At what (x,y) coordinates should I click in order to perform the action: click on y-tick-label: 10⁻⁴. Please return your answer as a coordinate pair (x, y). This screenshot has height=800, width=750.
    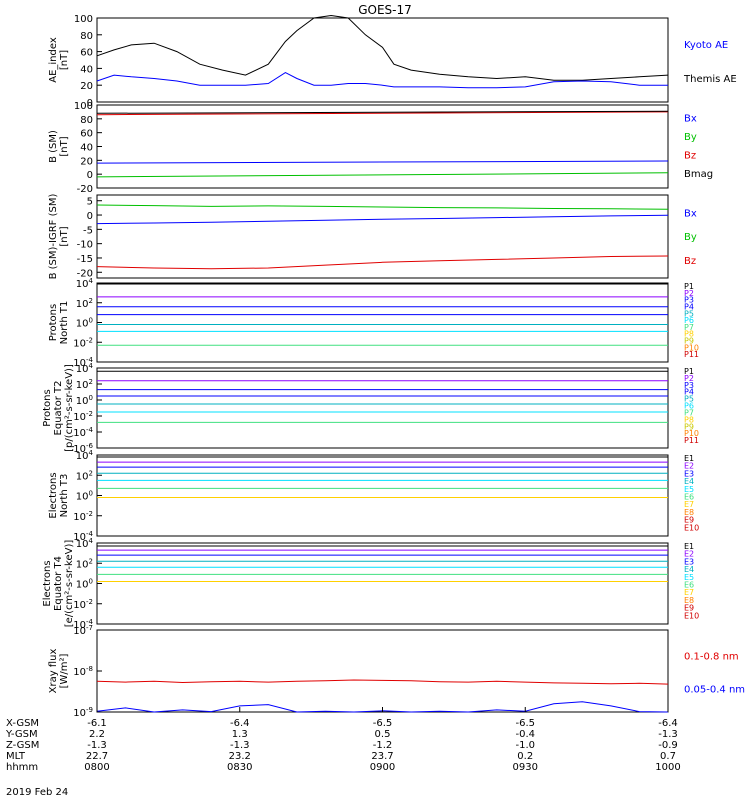
    Looking at the image, I should click on (83, 432).